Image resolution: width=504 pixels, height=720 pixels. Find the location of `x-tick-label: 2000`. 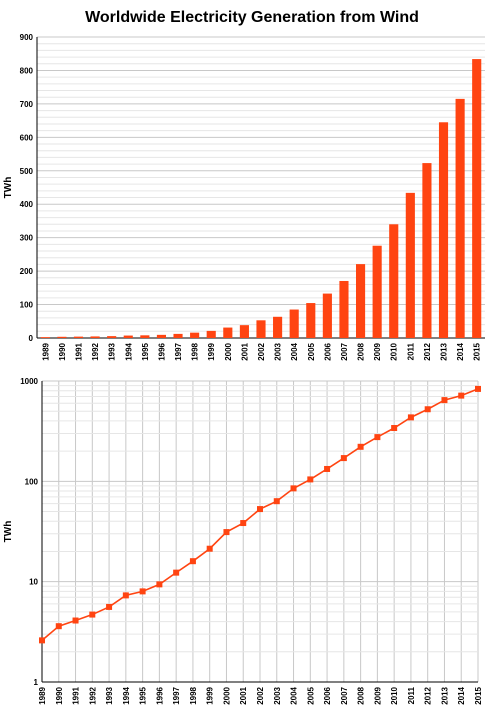

x-tick-label: 2000 is located at coordinates (226, 695).